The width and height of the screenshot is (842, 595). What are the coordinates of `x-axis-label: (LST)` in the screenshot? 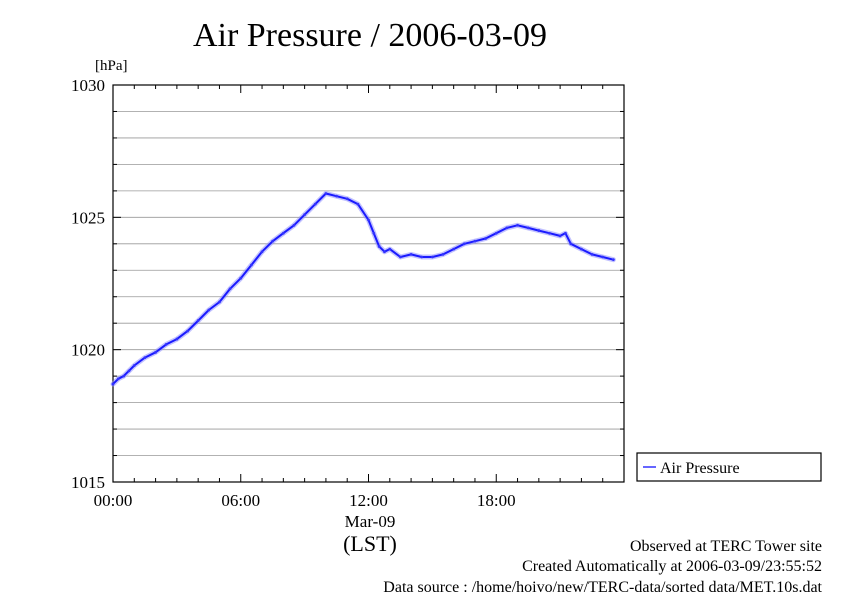 It's located at (370, 543).